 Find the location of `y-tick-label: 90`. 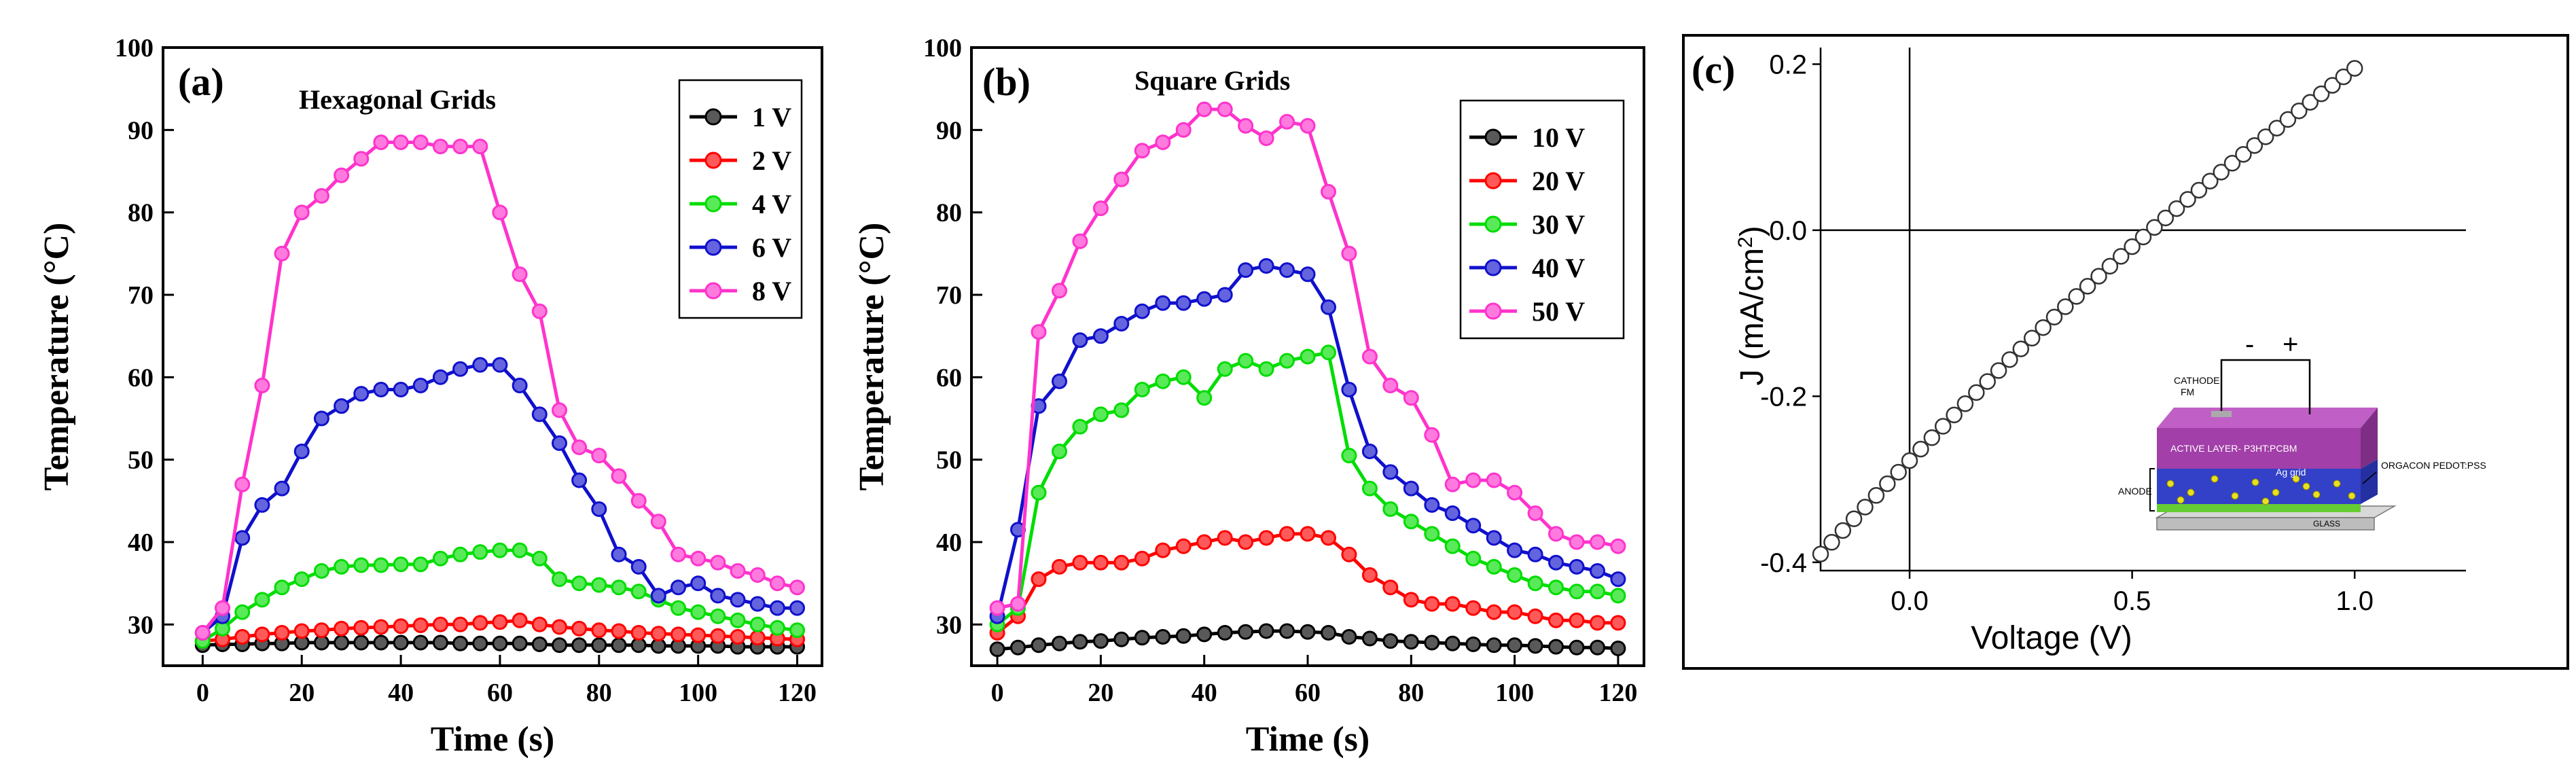

y-tick-label: 90 is located at coordinates (141, 131).